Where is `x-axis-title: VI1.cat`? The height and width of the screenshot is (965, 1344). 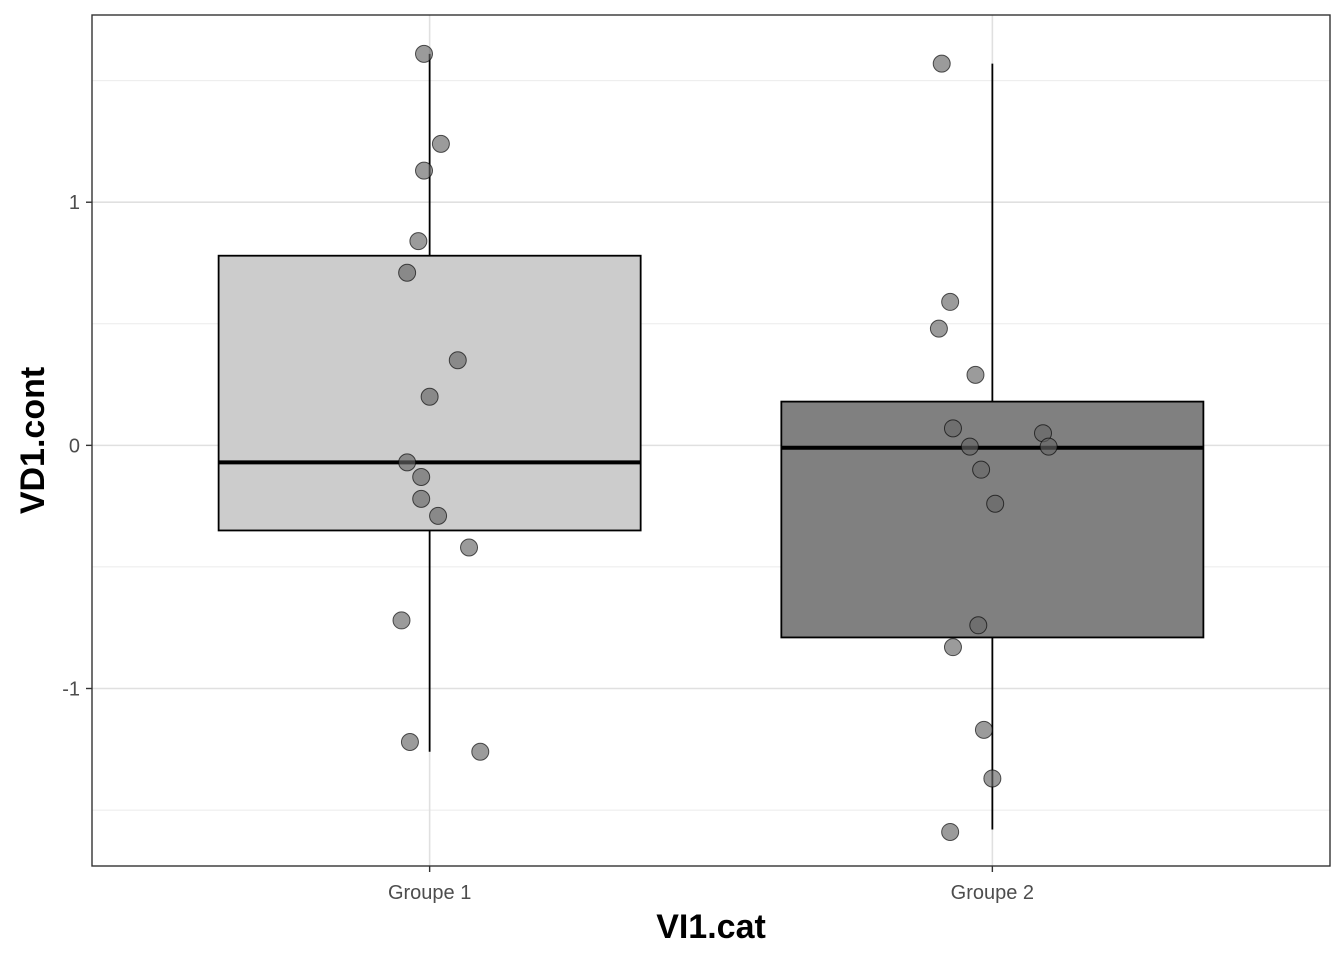
x-axis-title: VI1.cat is located at coordinates (711, 927).